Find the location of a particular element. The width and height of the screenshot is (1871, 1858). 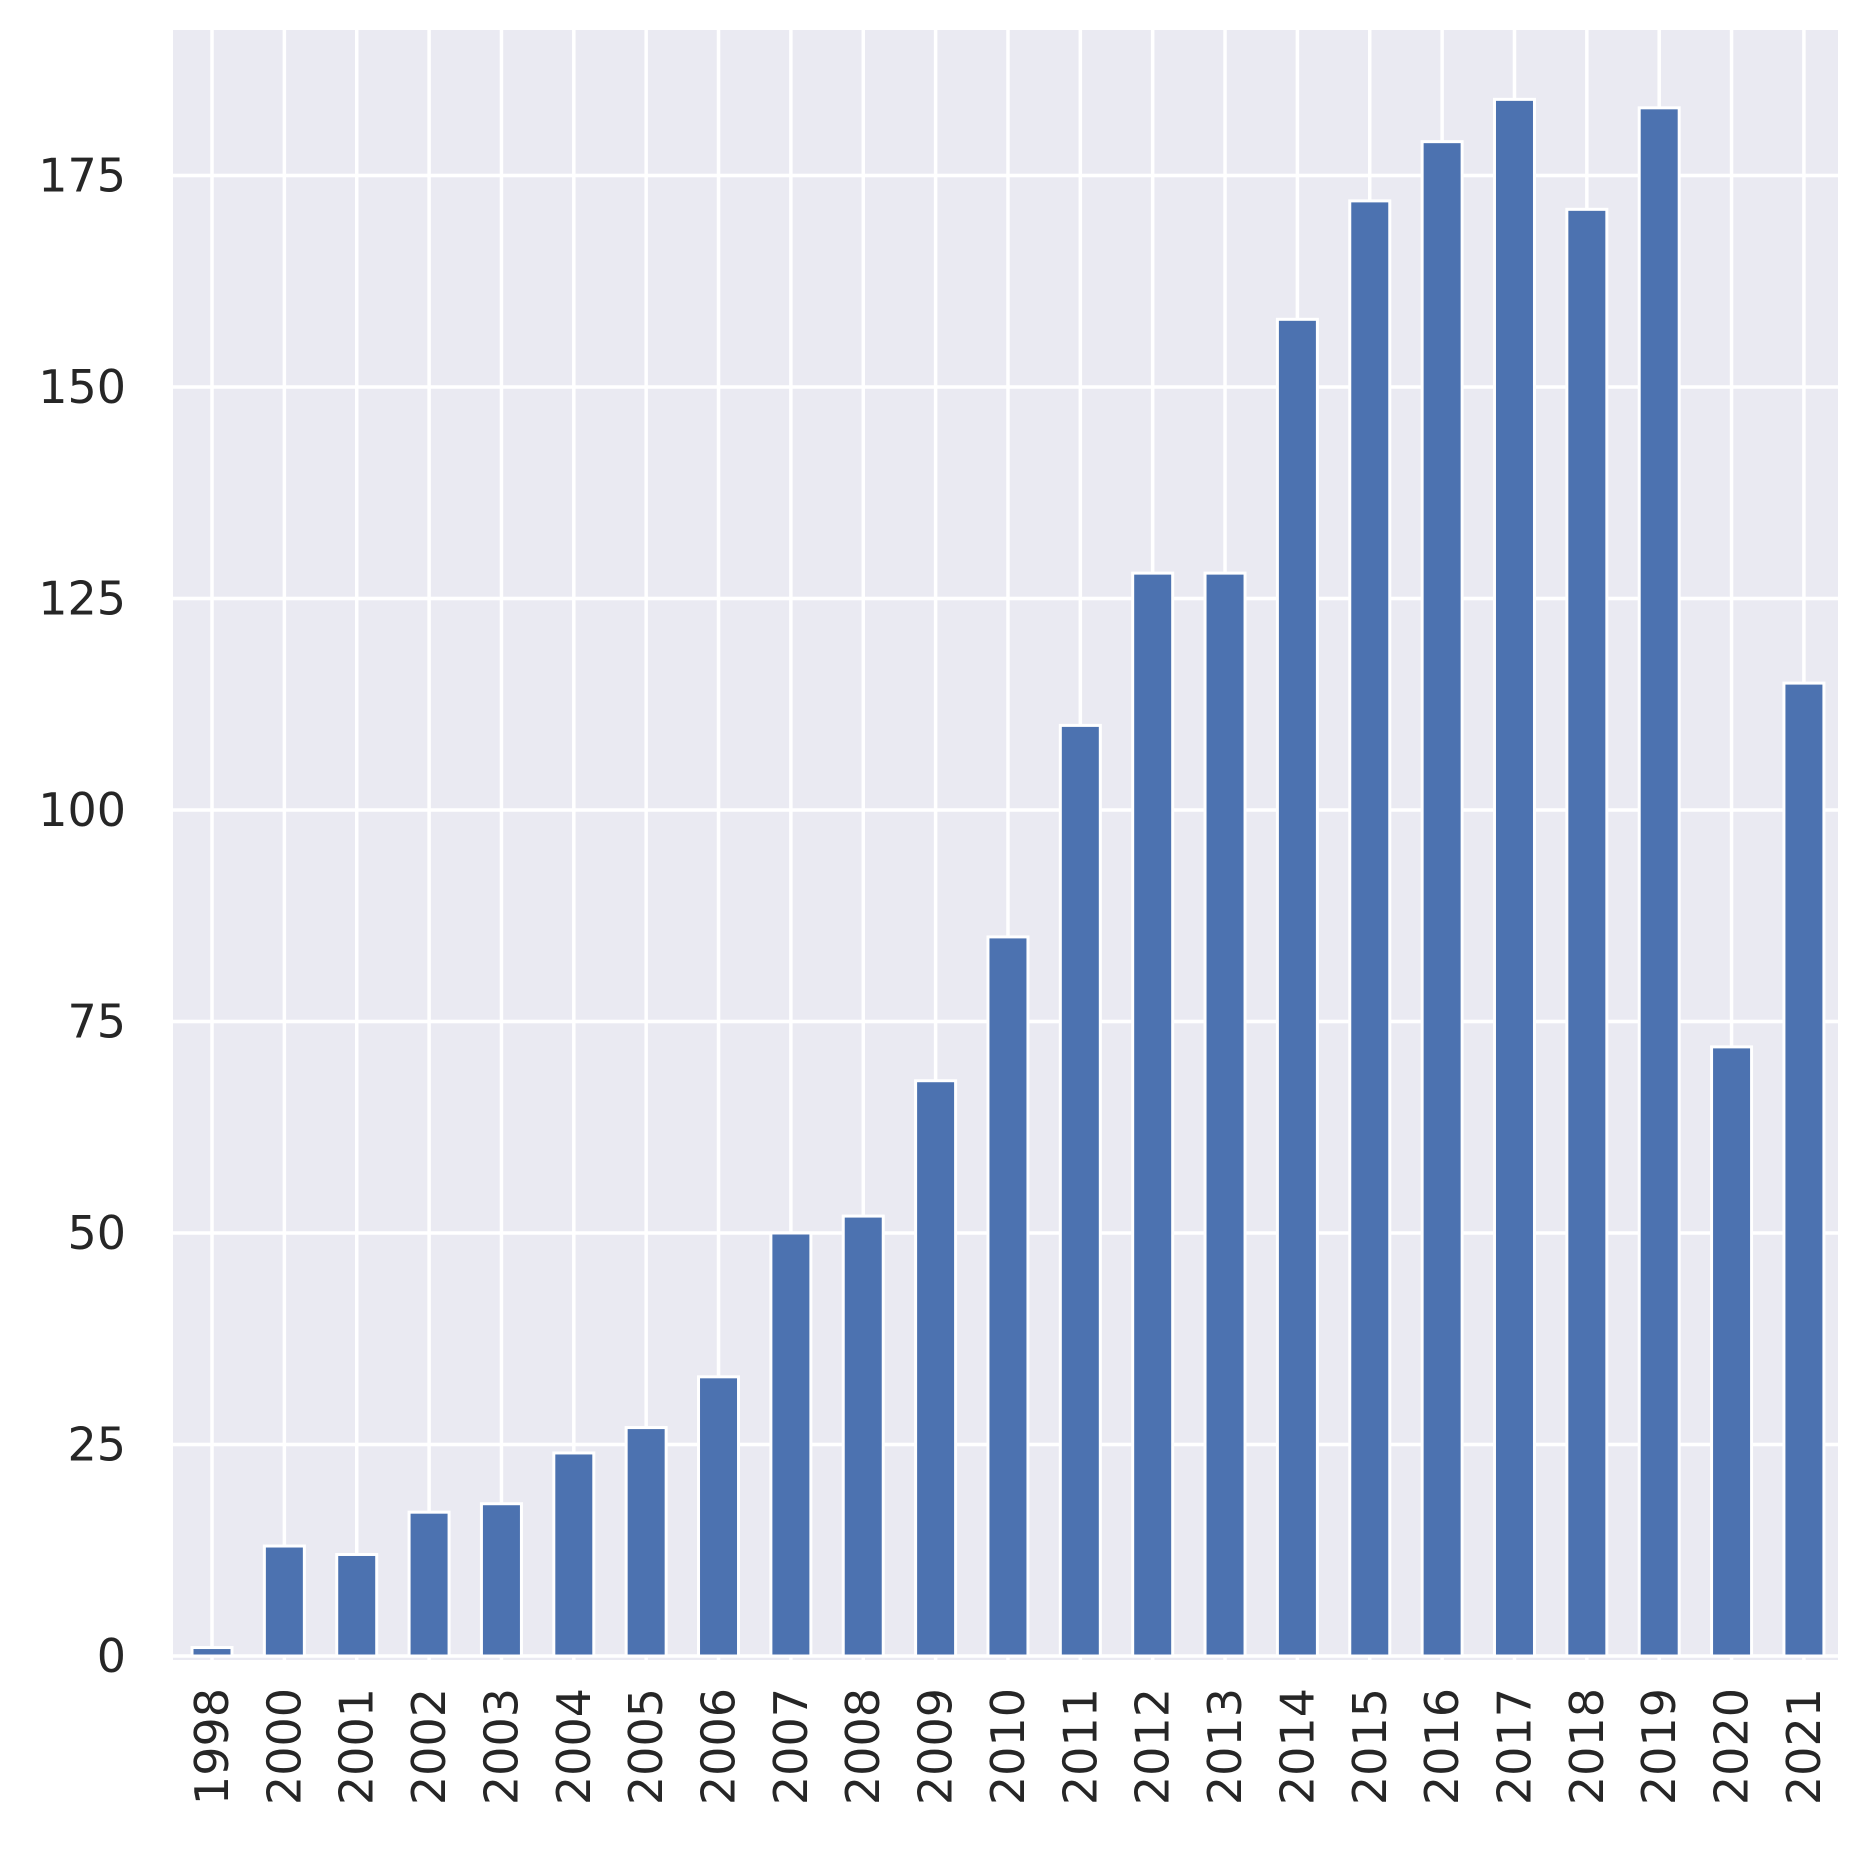

bar-2007 is located at coordinates (791, 1444).